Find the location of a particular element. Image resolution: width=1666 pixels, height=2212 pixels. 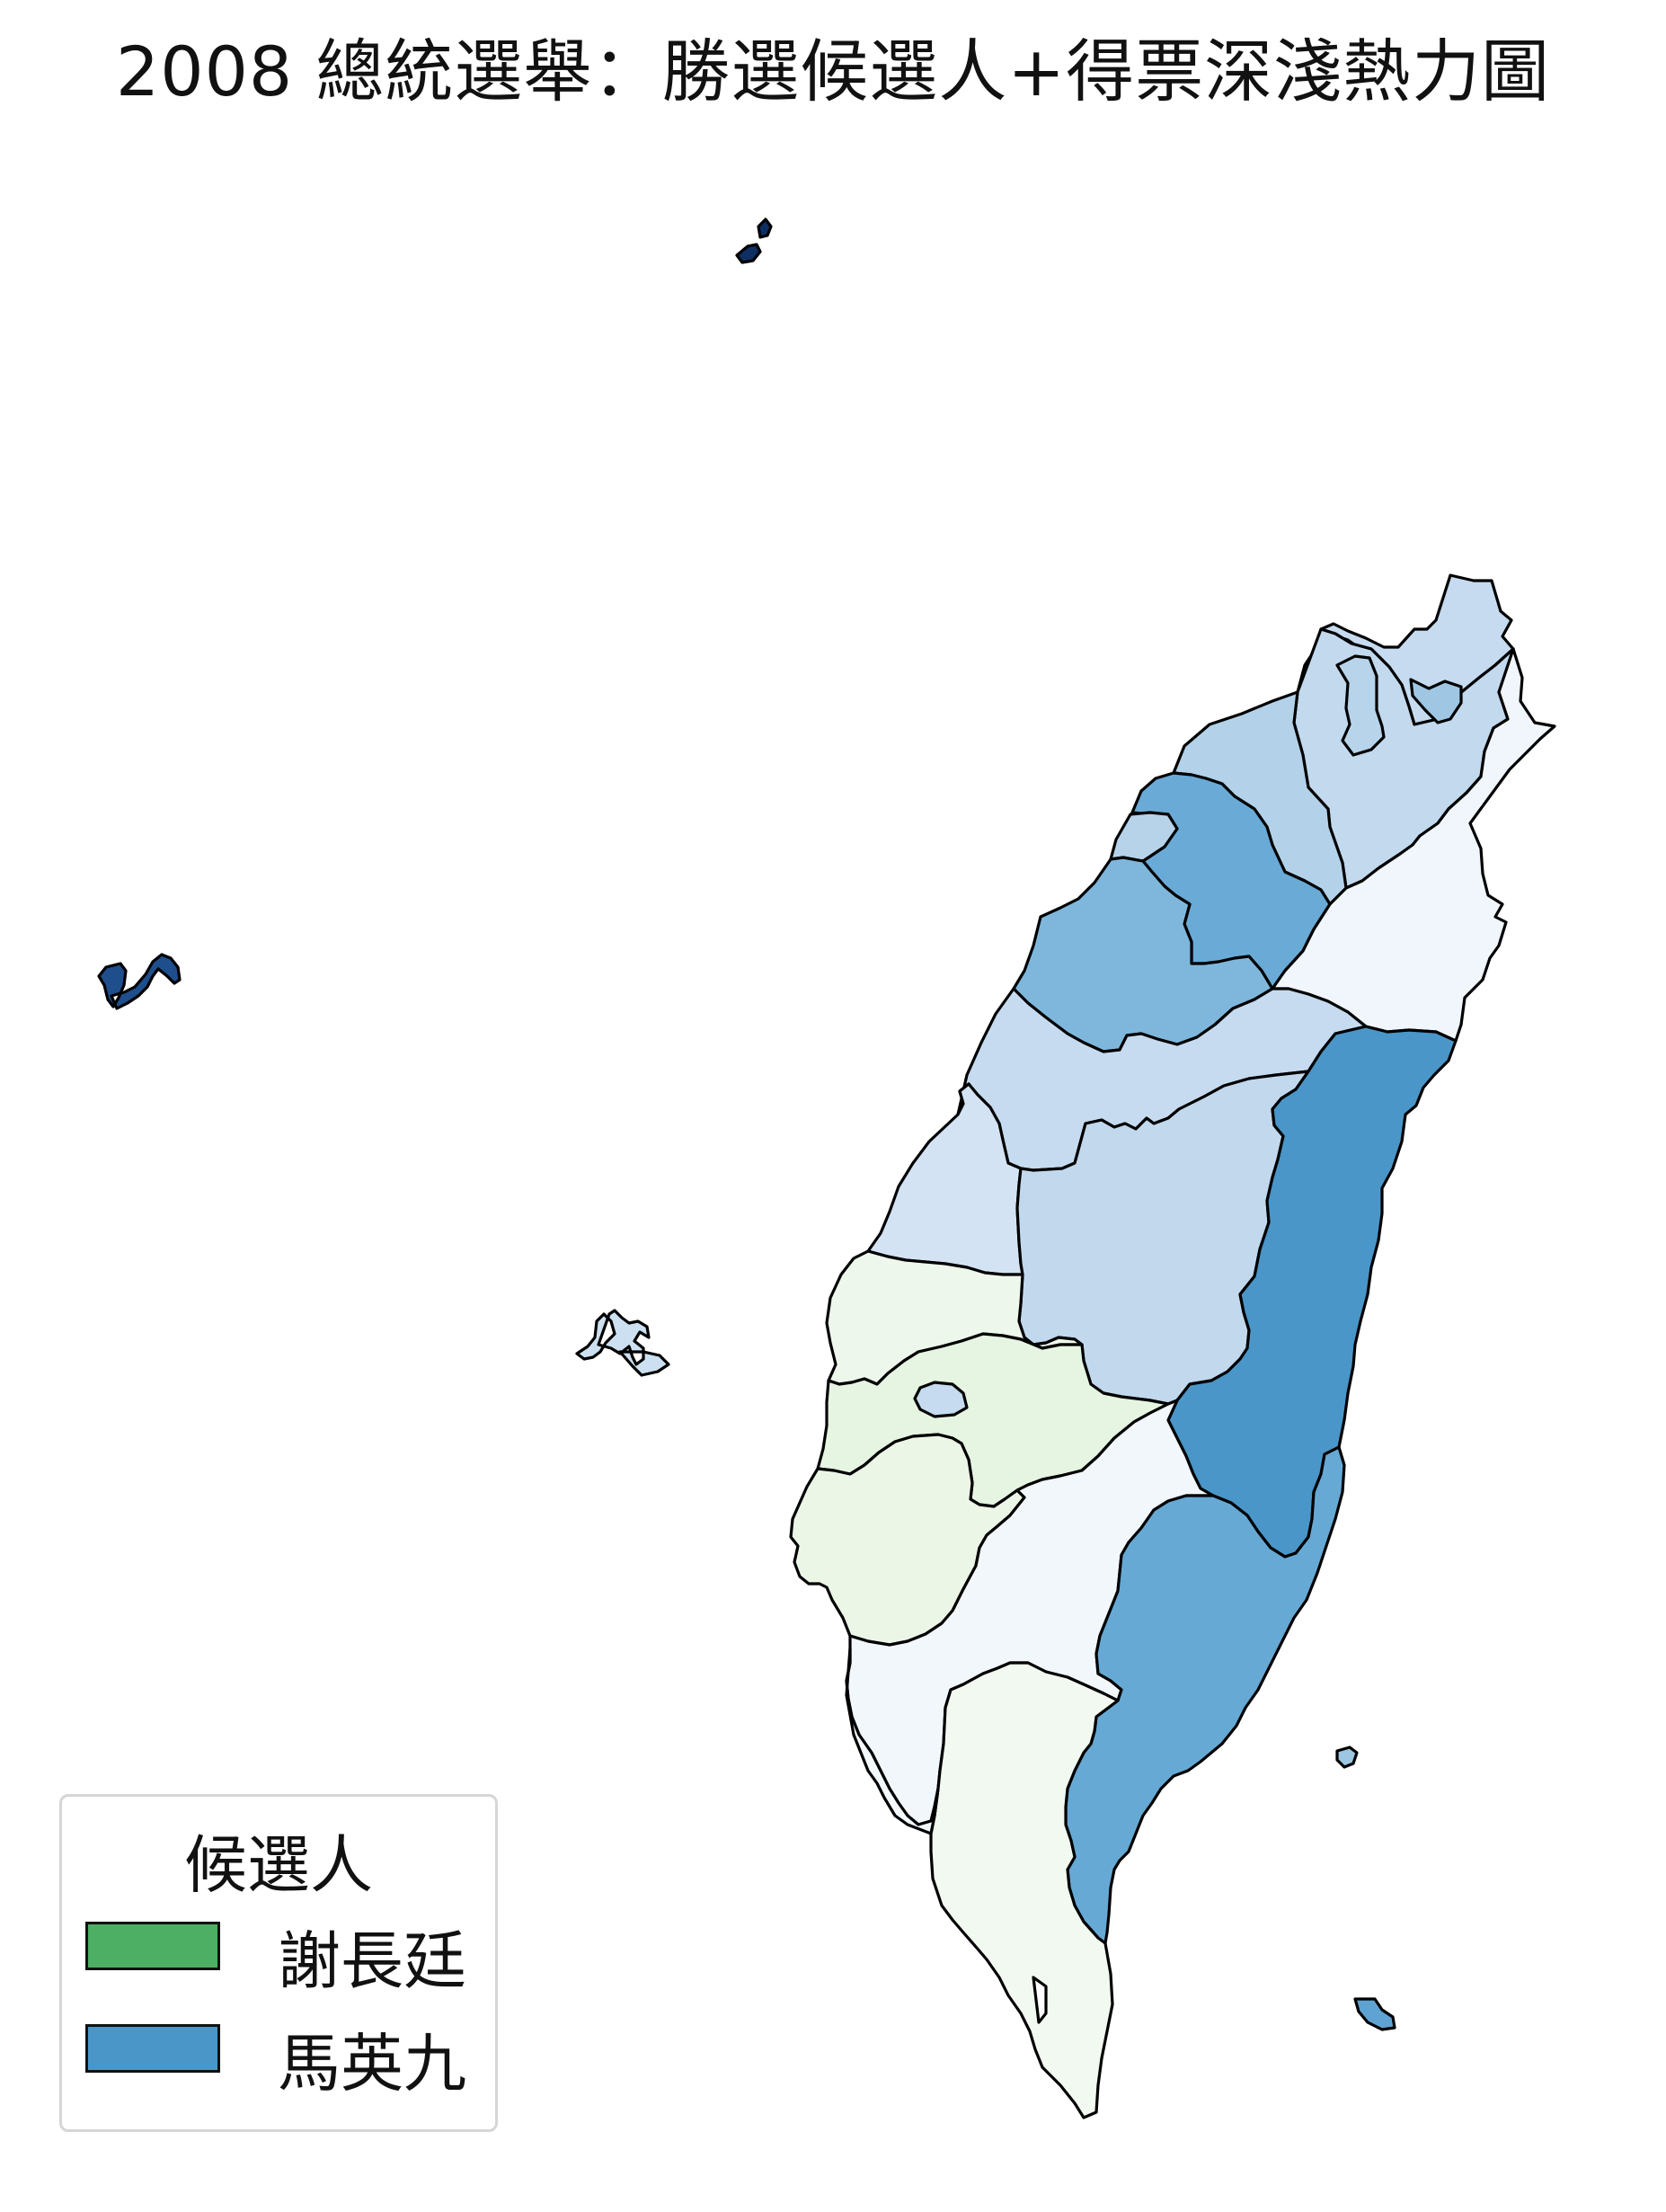

legend-item-ma: 馬英九 is located at coordinates (283, 2060).